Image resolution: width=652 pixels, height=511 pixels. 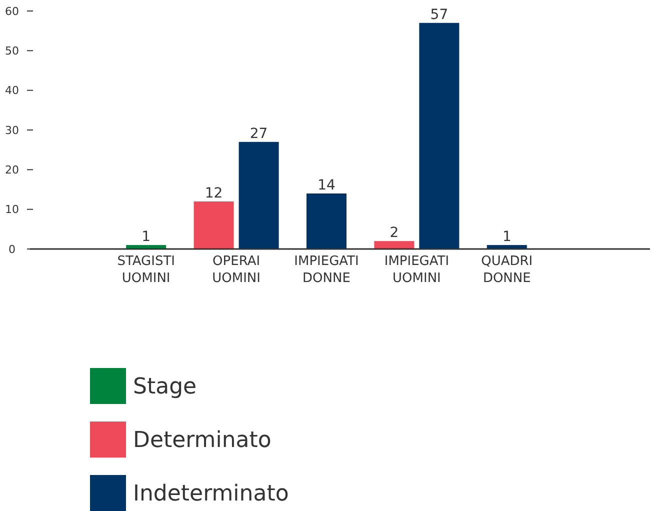 I want to click on y-tick-label: 0, so click(x=12, y=249).